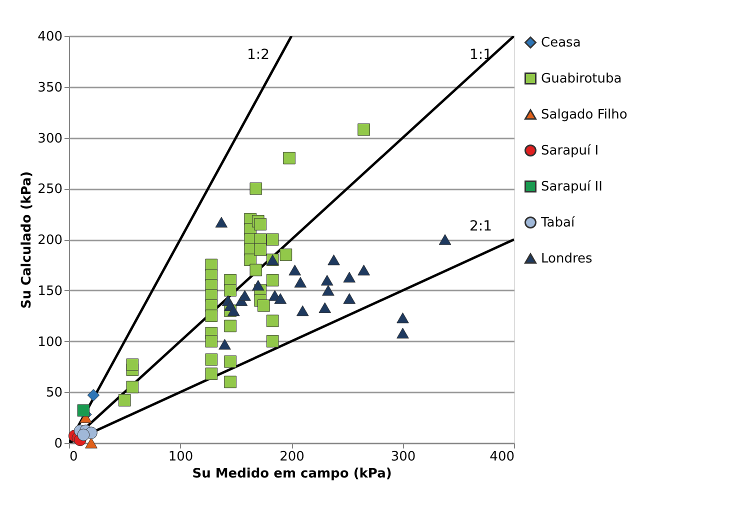 Image resolution: width=741 pixels, height=531 pixels. What do you see at coordinates (567, 259) in the screenshot?
I see `legend-label: Londres` at bounding box center [567, 259].